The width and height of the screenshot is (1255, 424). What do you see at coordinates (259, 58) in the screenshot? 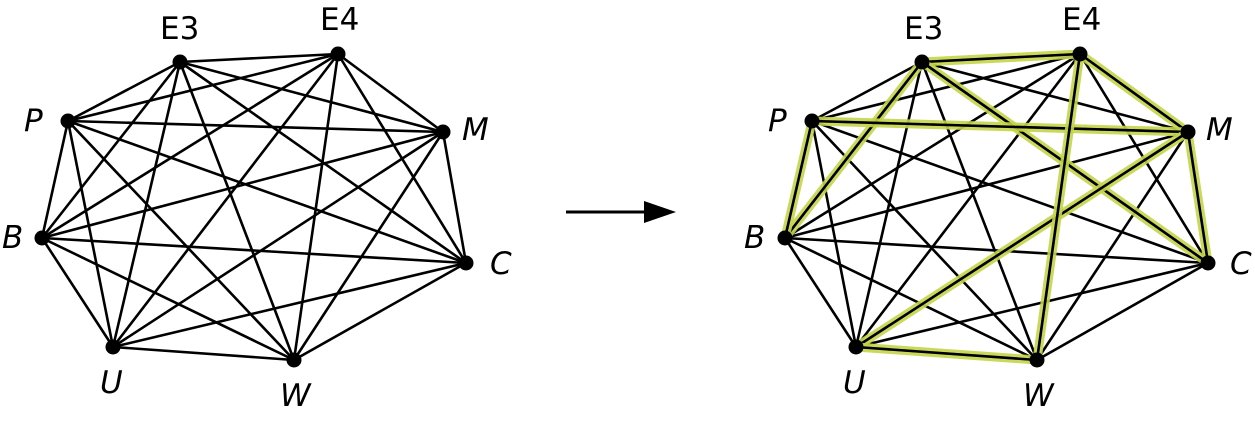
I see `edge-e3-e4` at bounding box center [259, 58].